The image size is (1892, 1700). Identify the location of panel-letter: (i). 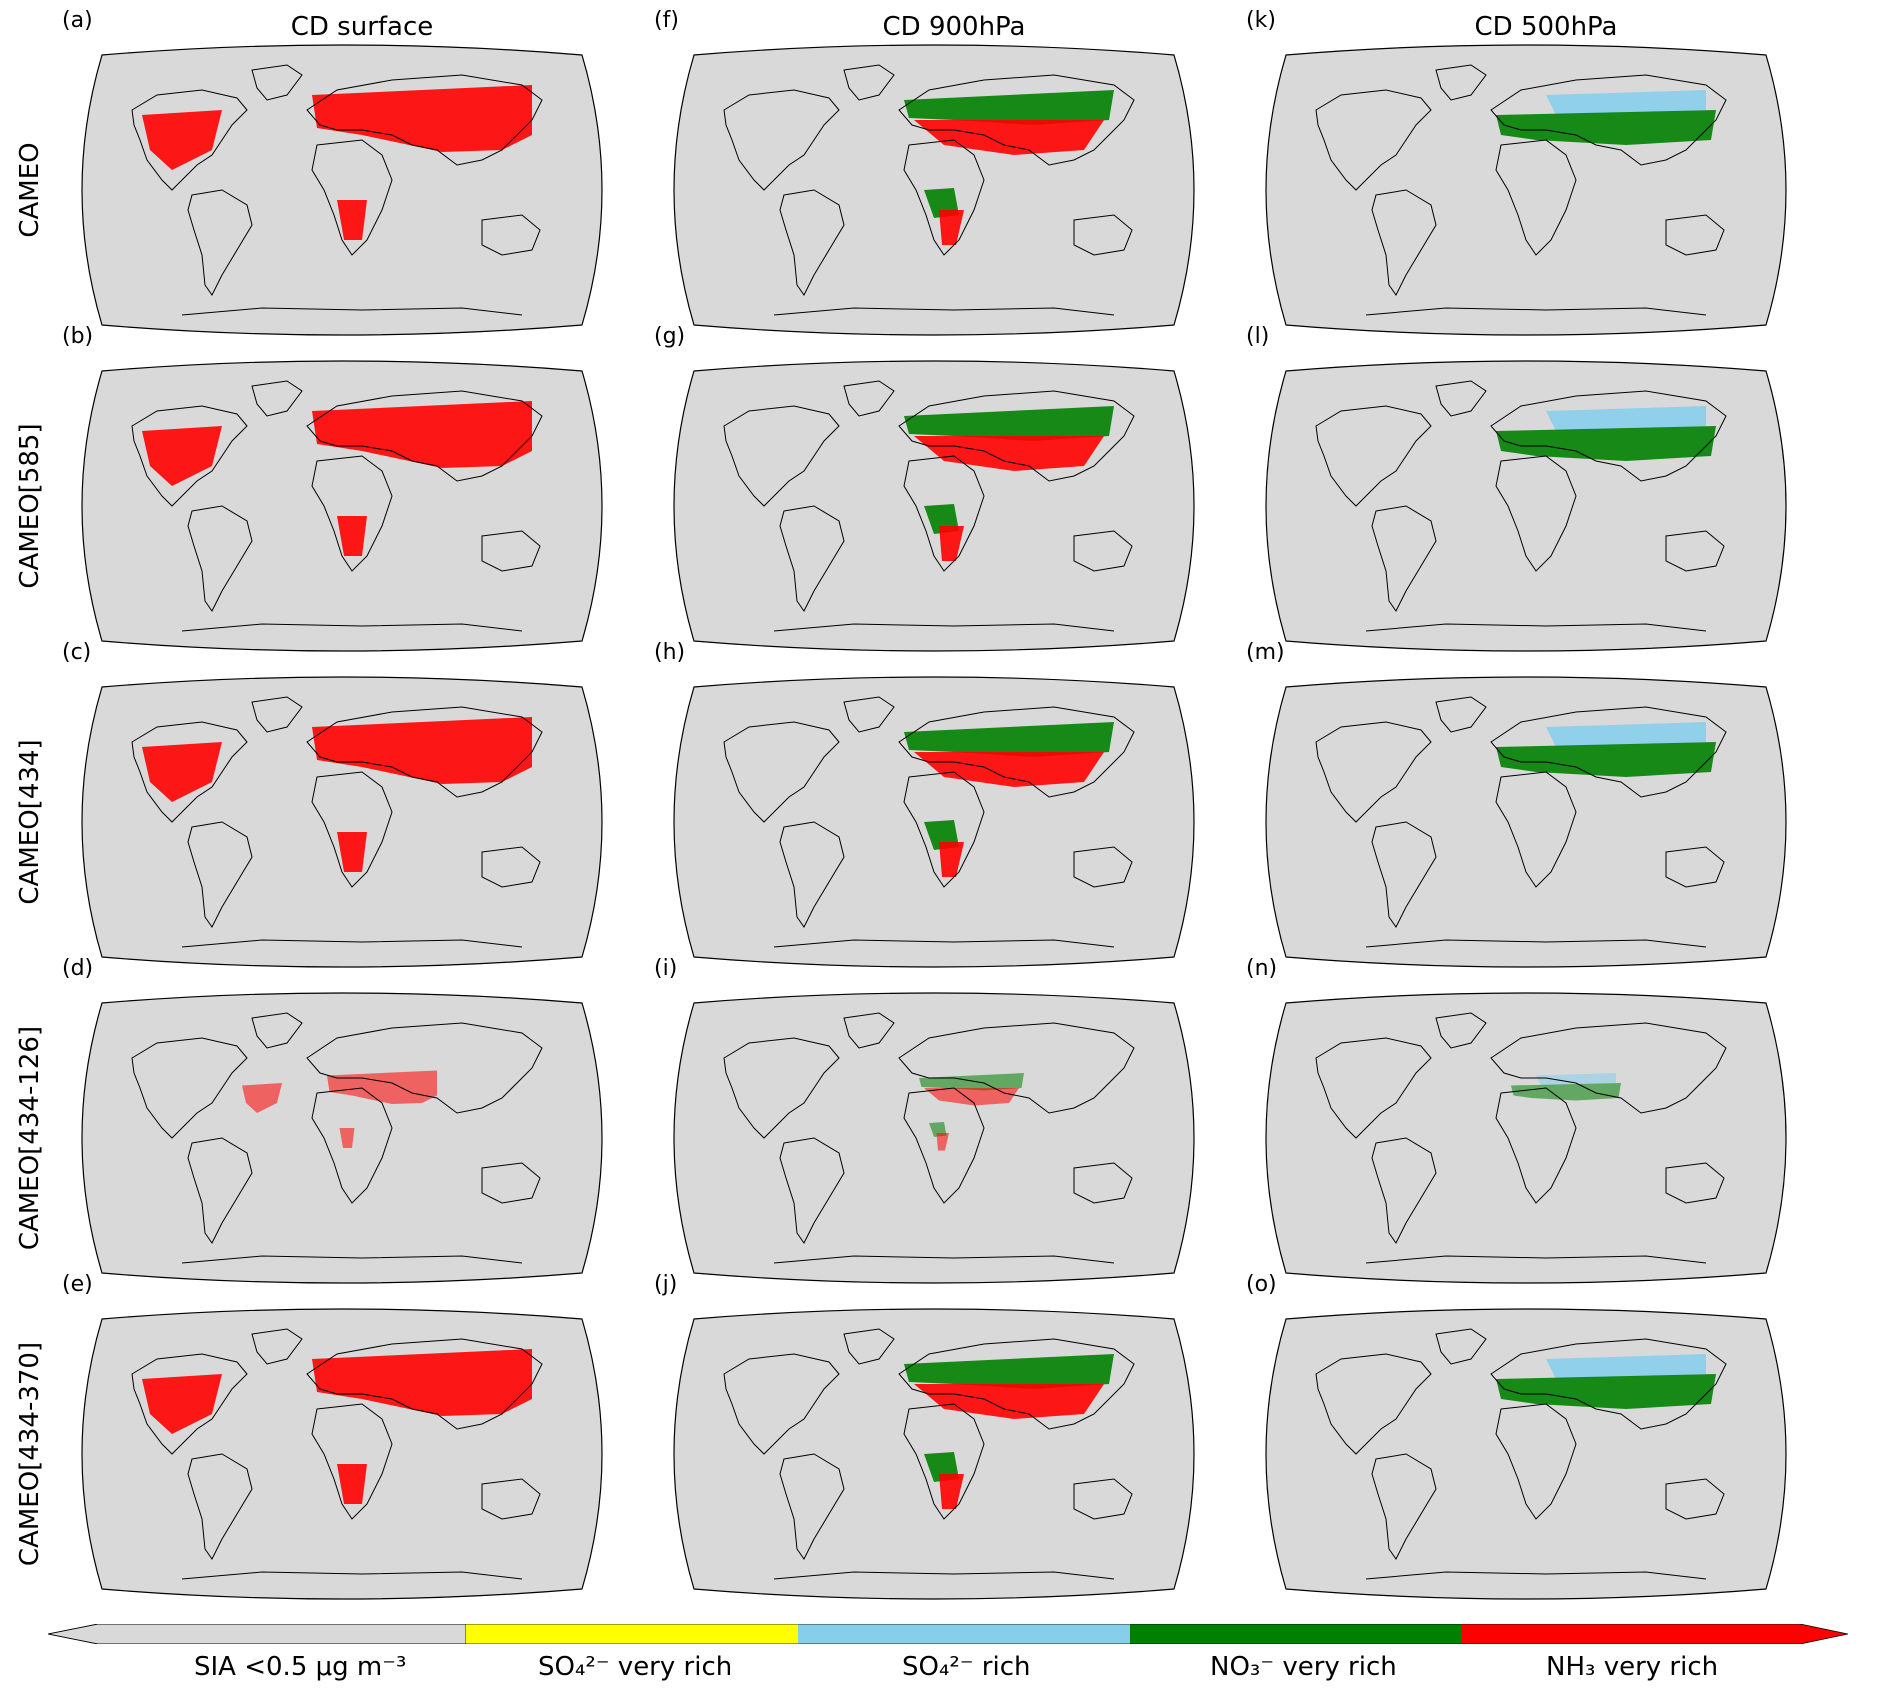
(666, 968).